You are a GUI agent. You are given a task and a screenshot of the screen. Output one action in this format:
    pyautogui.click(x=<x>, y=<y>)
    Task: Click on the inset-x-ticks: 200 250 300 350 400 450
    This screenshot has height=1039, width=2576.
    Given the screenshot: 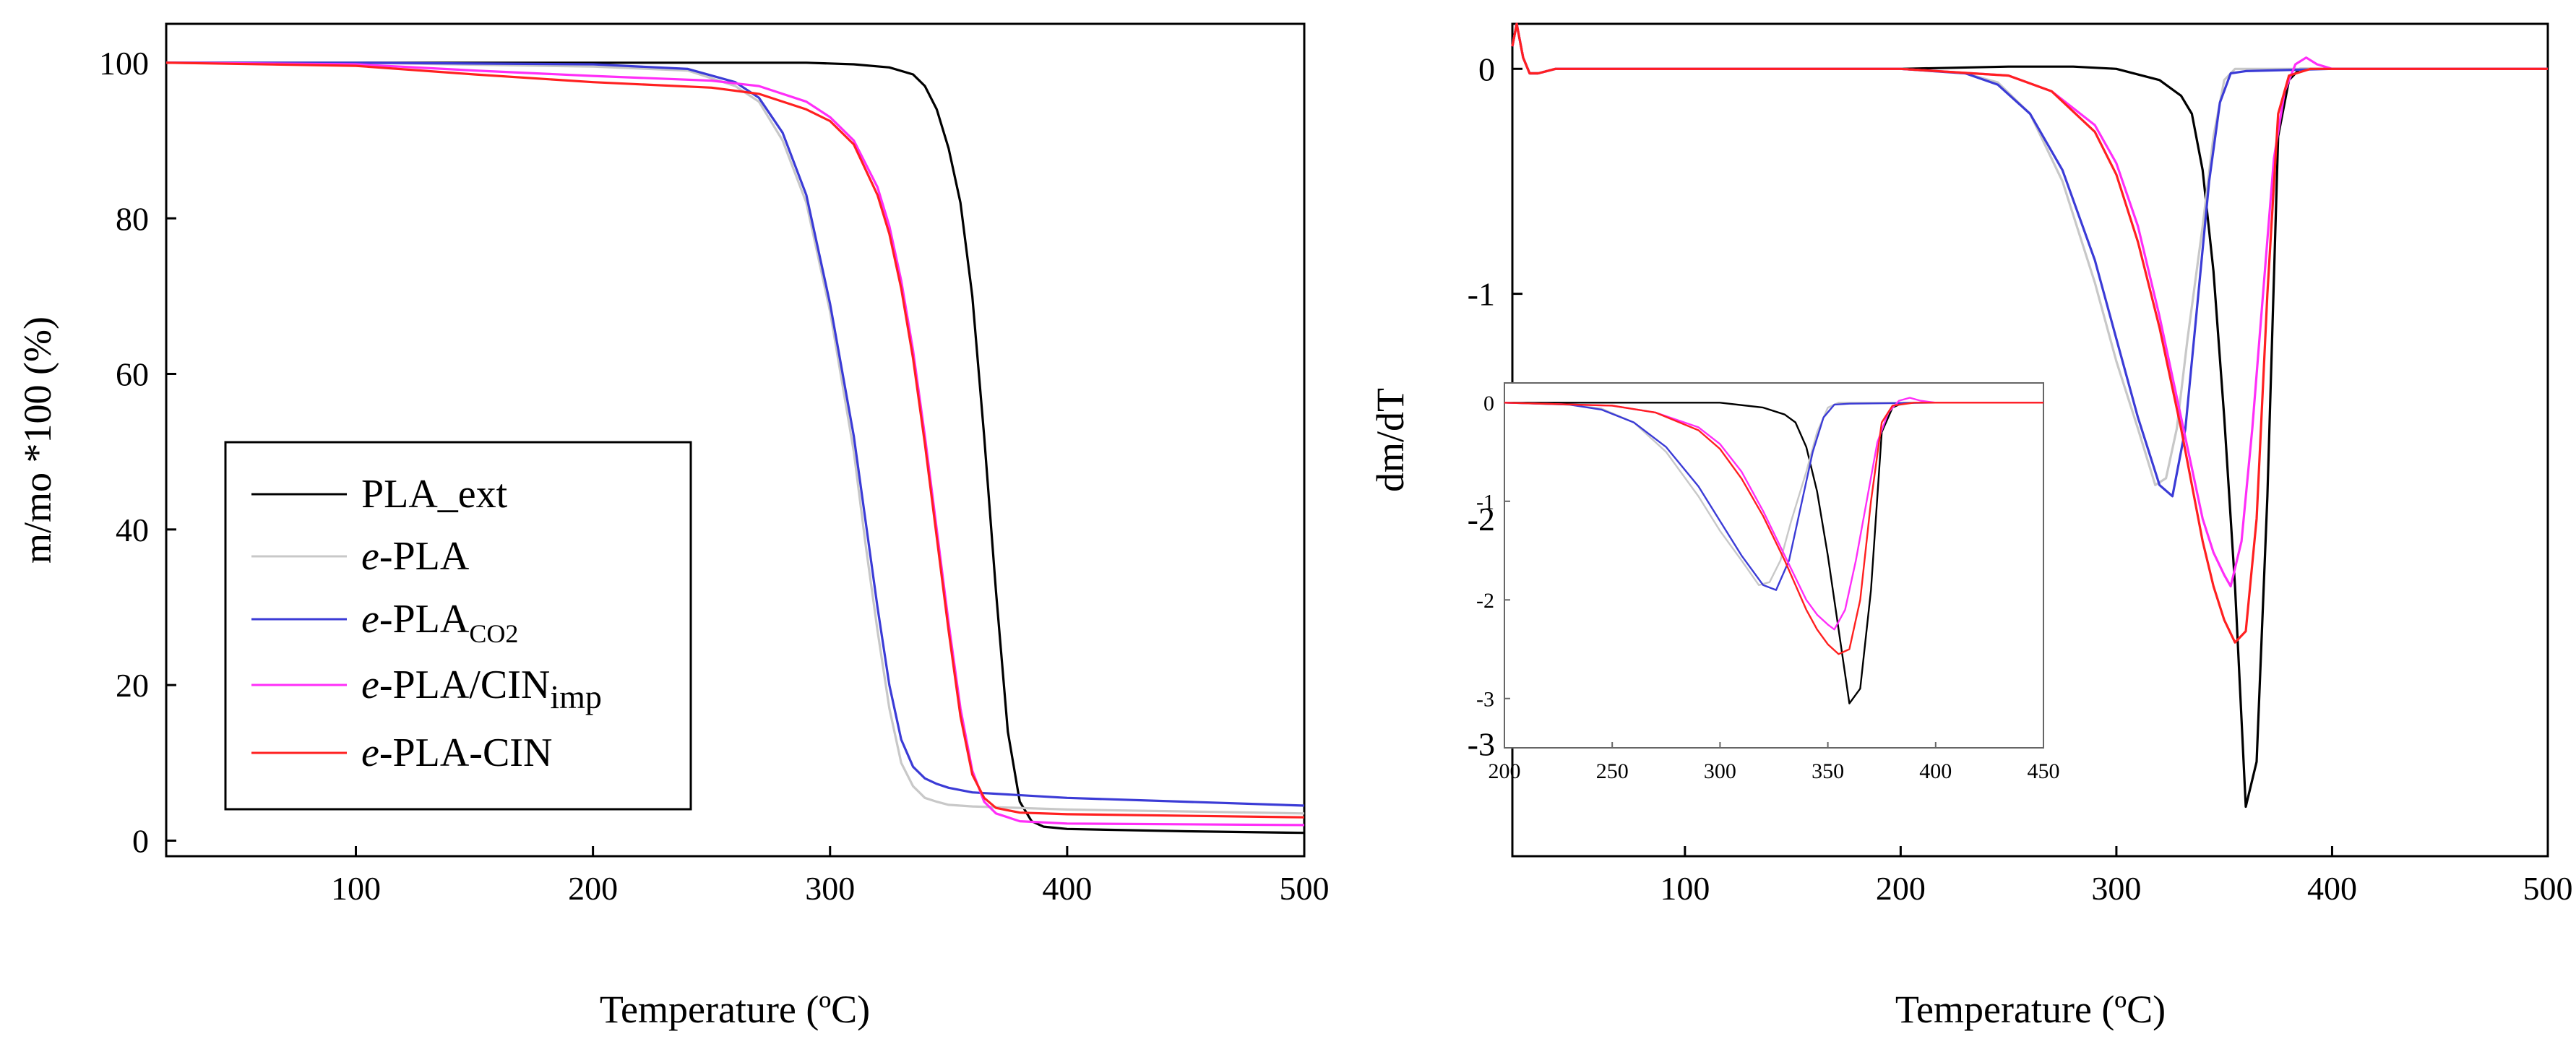 What is the action you would take?
    pyautogui.click(x=1774, y=763)
    